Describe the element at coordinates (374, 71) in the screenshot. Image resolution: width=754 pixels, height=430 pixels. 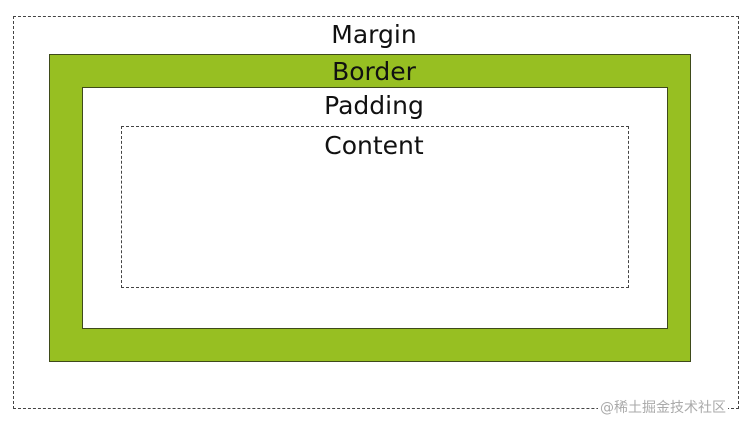
I see `border-label: Border` at that location.